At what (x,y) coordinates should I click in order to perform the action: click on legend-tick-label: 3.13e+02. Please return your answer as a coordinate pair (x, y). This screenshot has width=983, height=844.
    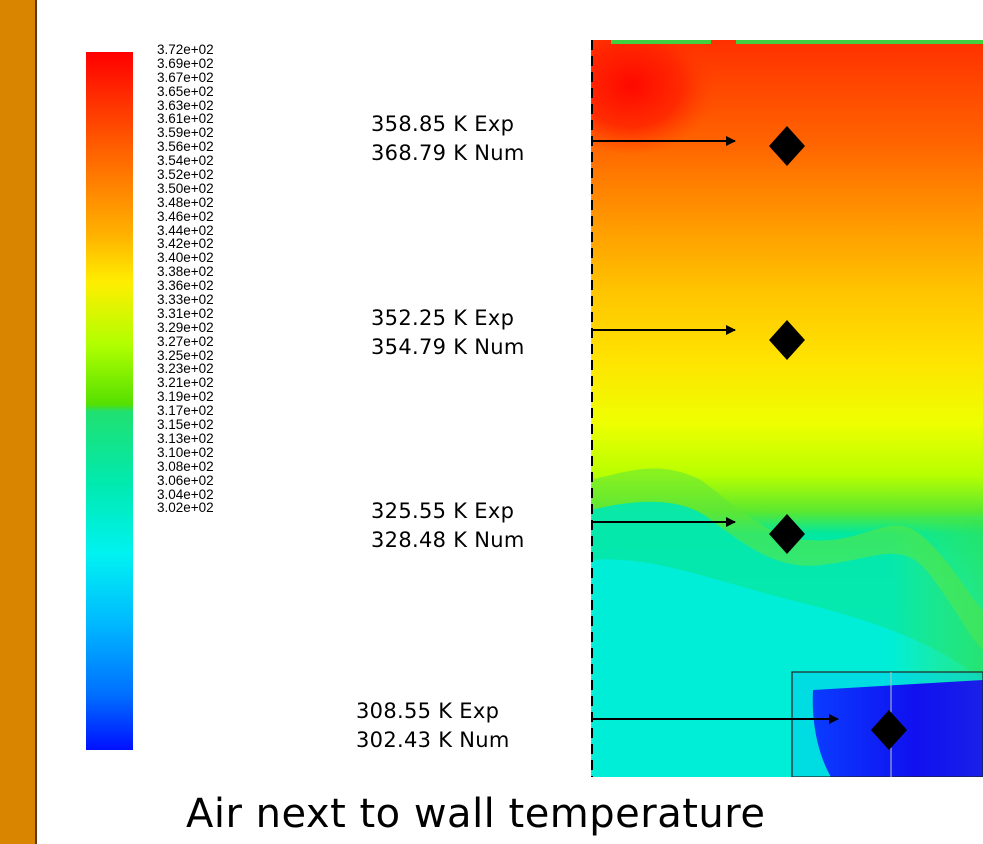
    Looking at the image, I should click on (185, 438).